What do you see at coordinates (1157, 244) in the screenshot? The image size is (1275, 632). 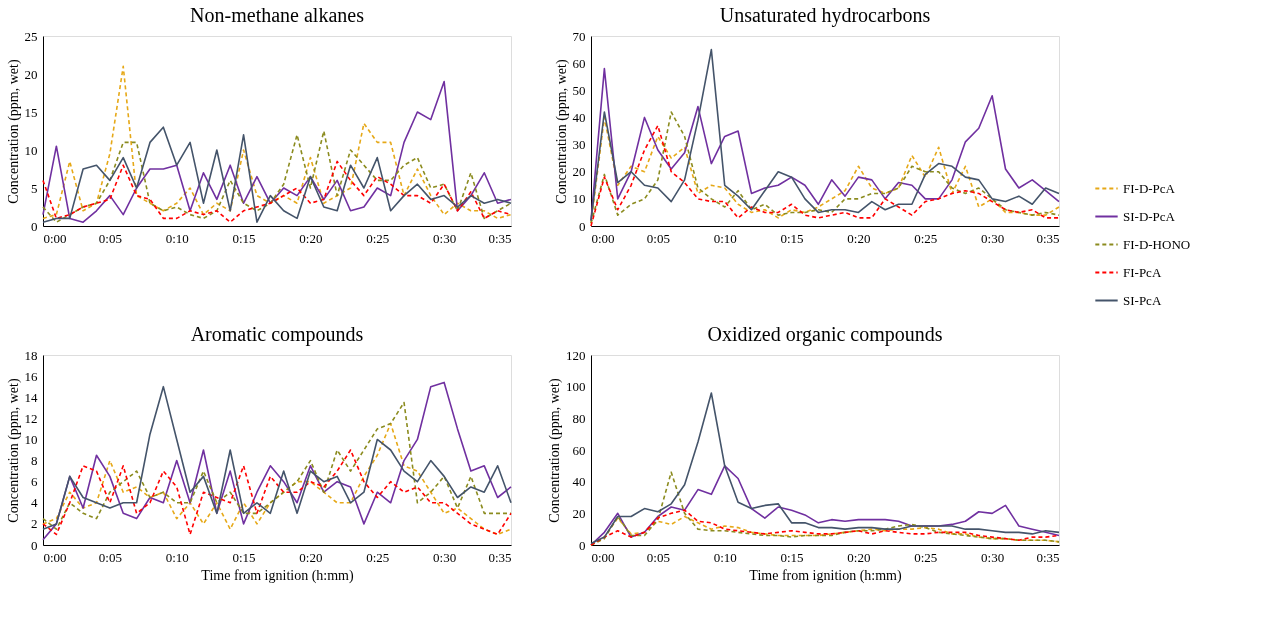 I see `legend-label: FI-D-HONO` at bounding box center [1157, 244].